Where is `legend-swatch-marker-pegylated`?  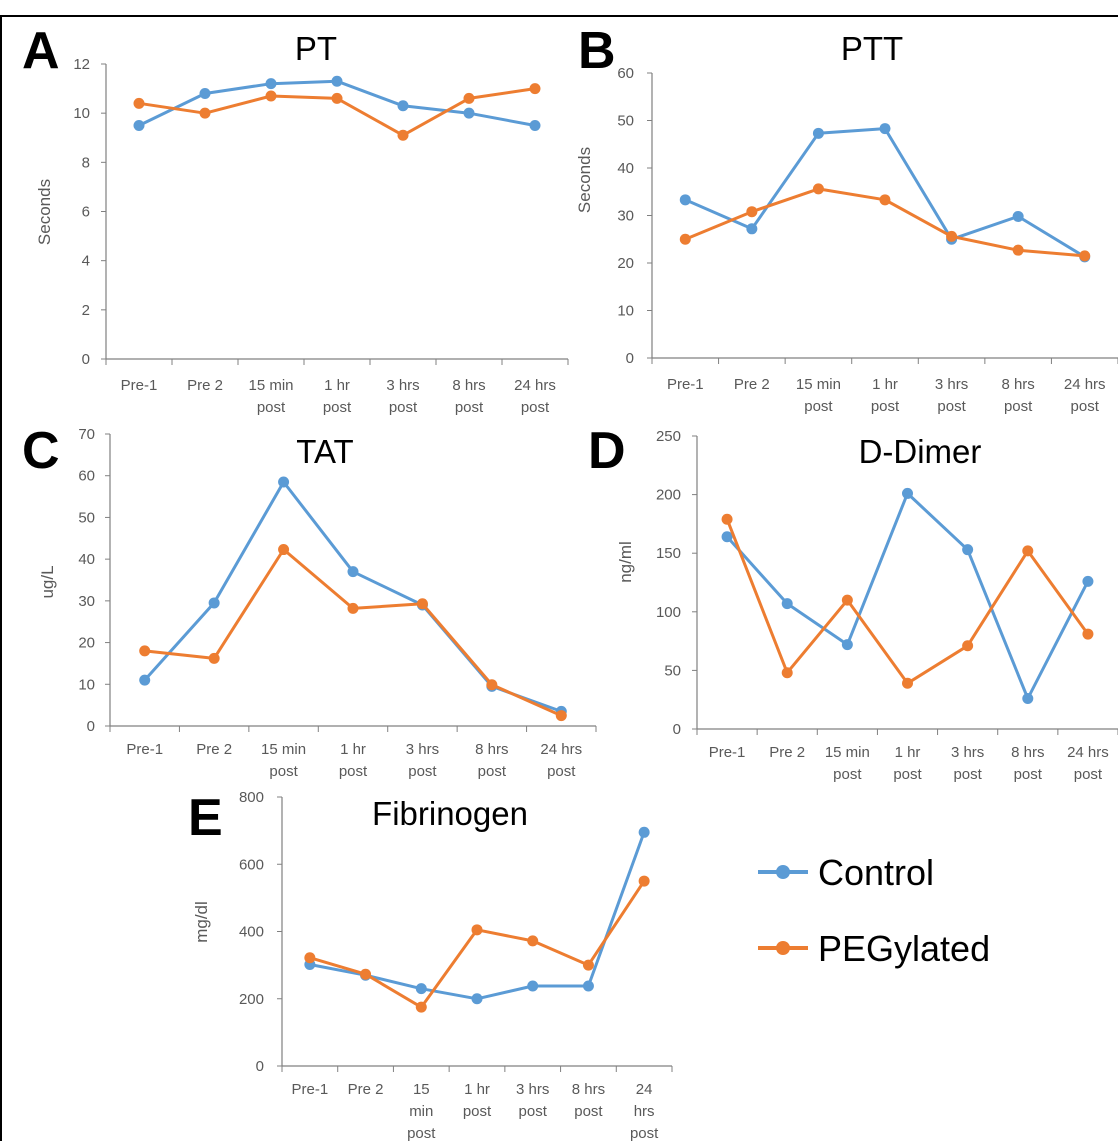
legend-swatch-marker-pegylated is located at coordinates (783, 948).